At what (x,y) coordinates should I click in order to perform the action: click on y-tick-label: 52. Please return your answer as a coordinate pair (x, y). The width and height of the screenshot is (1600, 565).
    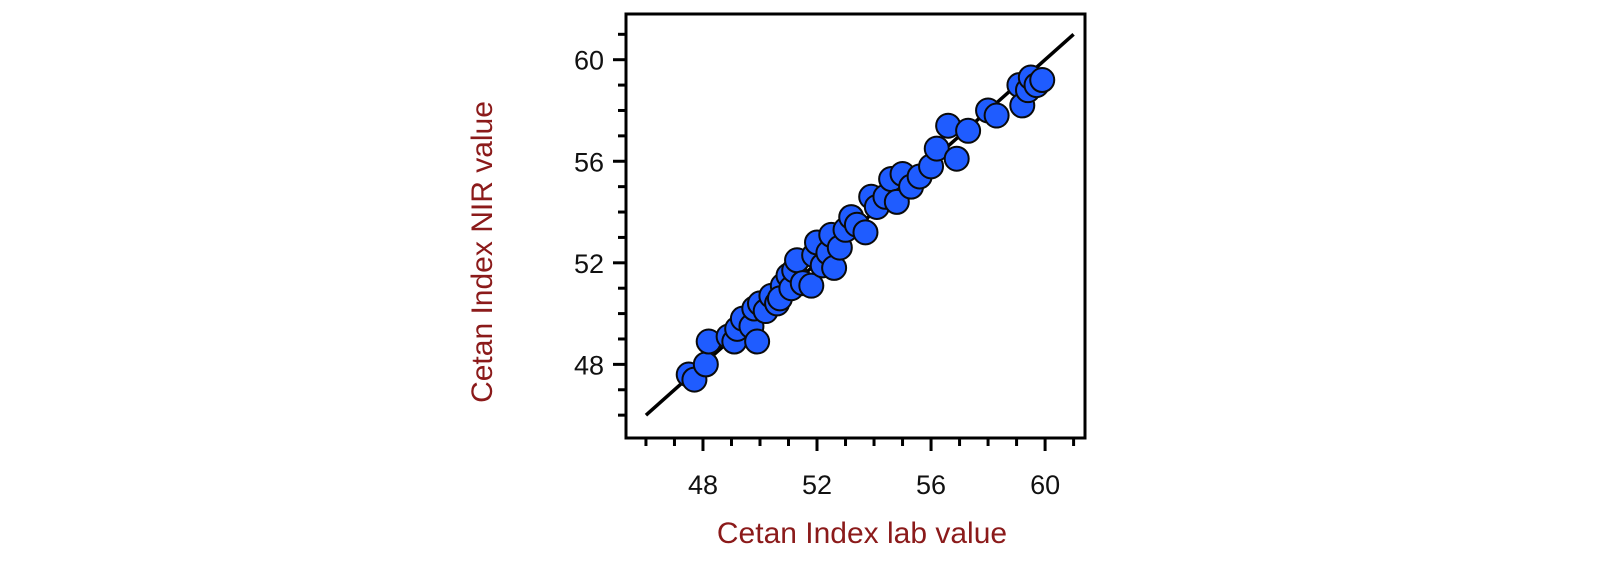
    Looking at the image, I should click on (589, 264).